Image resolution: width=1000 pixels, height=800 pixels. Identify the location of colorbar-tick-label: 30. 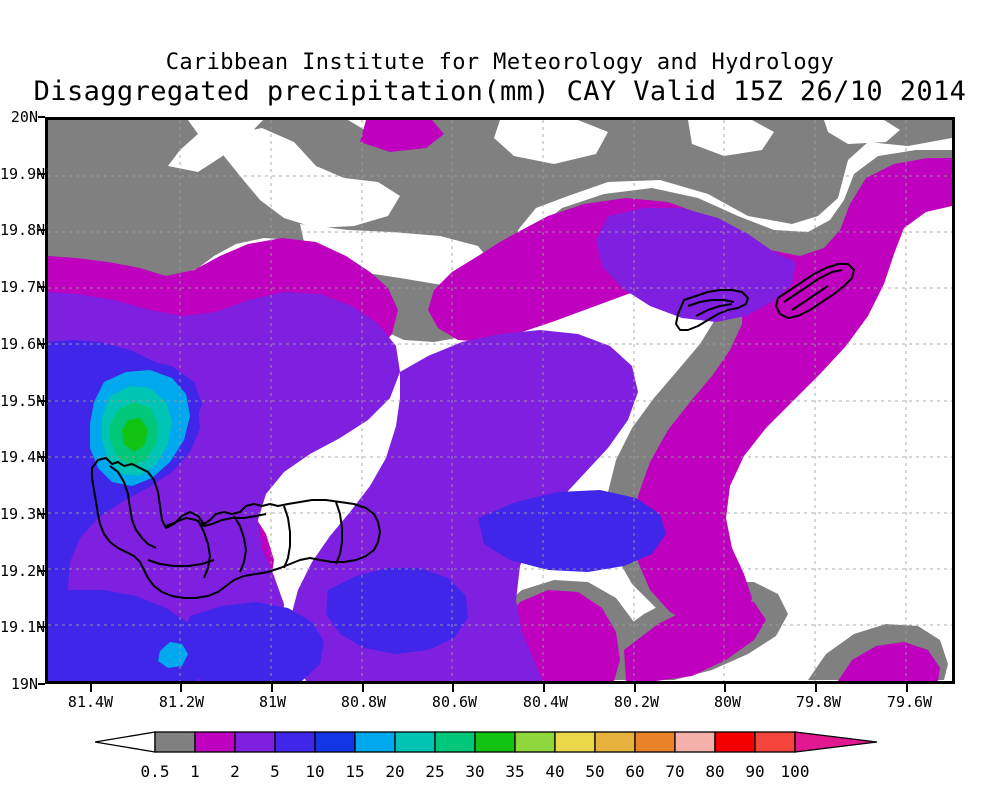
(475, 771).